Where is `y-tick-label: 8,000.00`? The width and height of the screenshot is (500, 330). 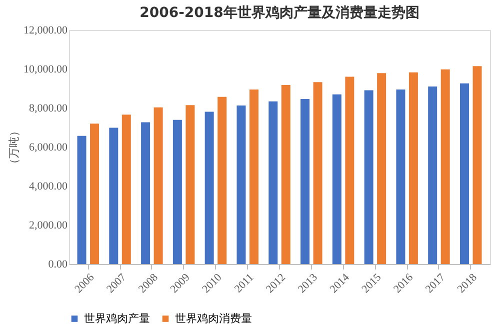 y-tick-label: 8,000.00 is located at coordinates (48, 108).